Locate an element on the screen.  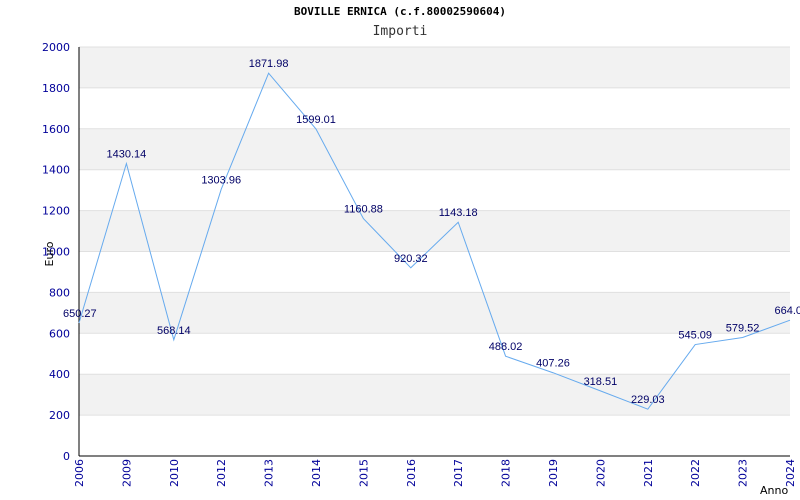
data-label: 1160.88 is located at coordinates (363, 210).